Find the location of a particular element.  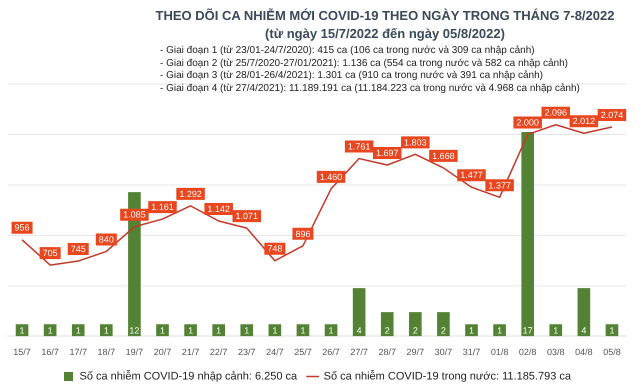

data-label: 896 is located at coordinates (302, 233).